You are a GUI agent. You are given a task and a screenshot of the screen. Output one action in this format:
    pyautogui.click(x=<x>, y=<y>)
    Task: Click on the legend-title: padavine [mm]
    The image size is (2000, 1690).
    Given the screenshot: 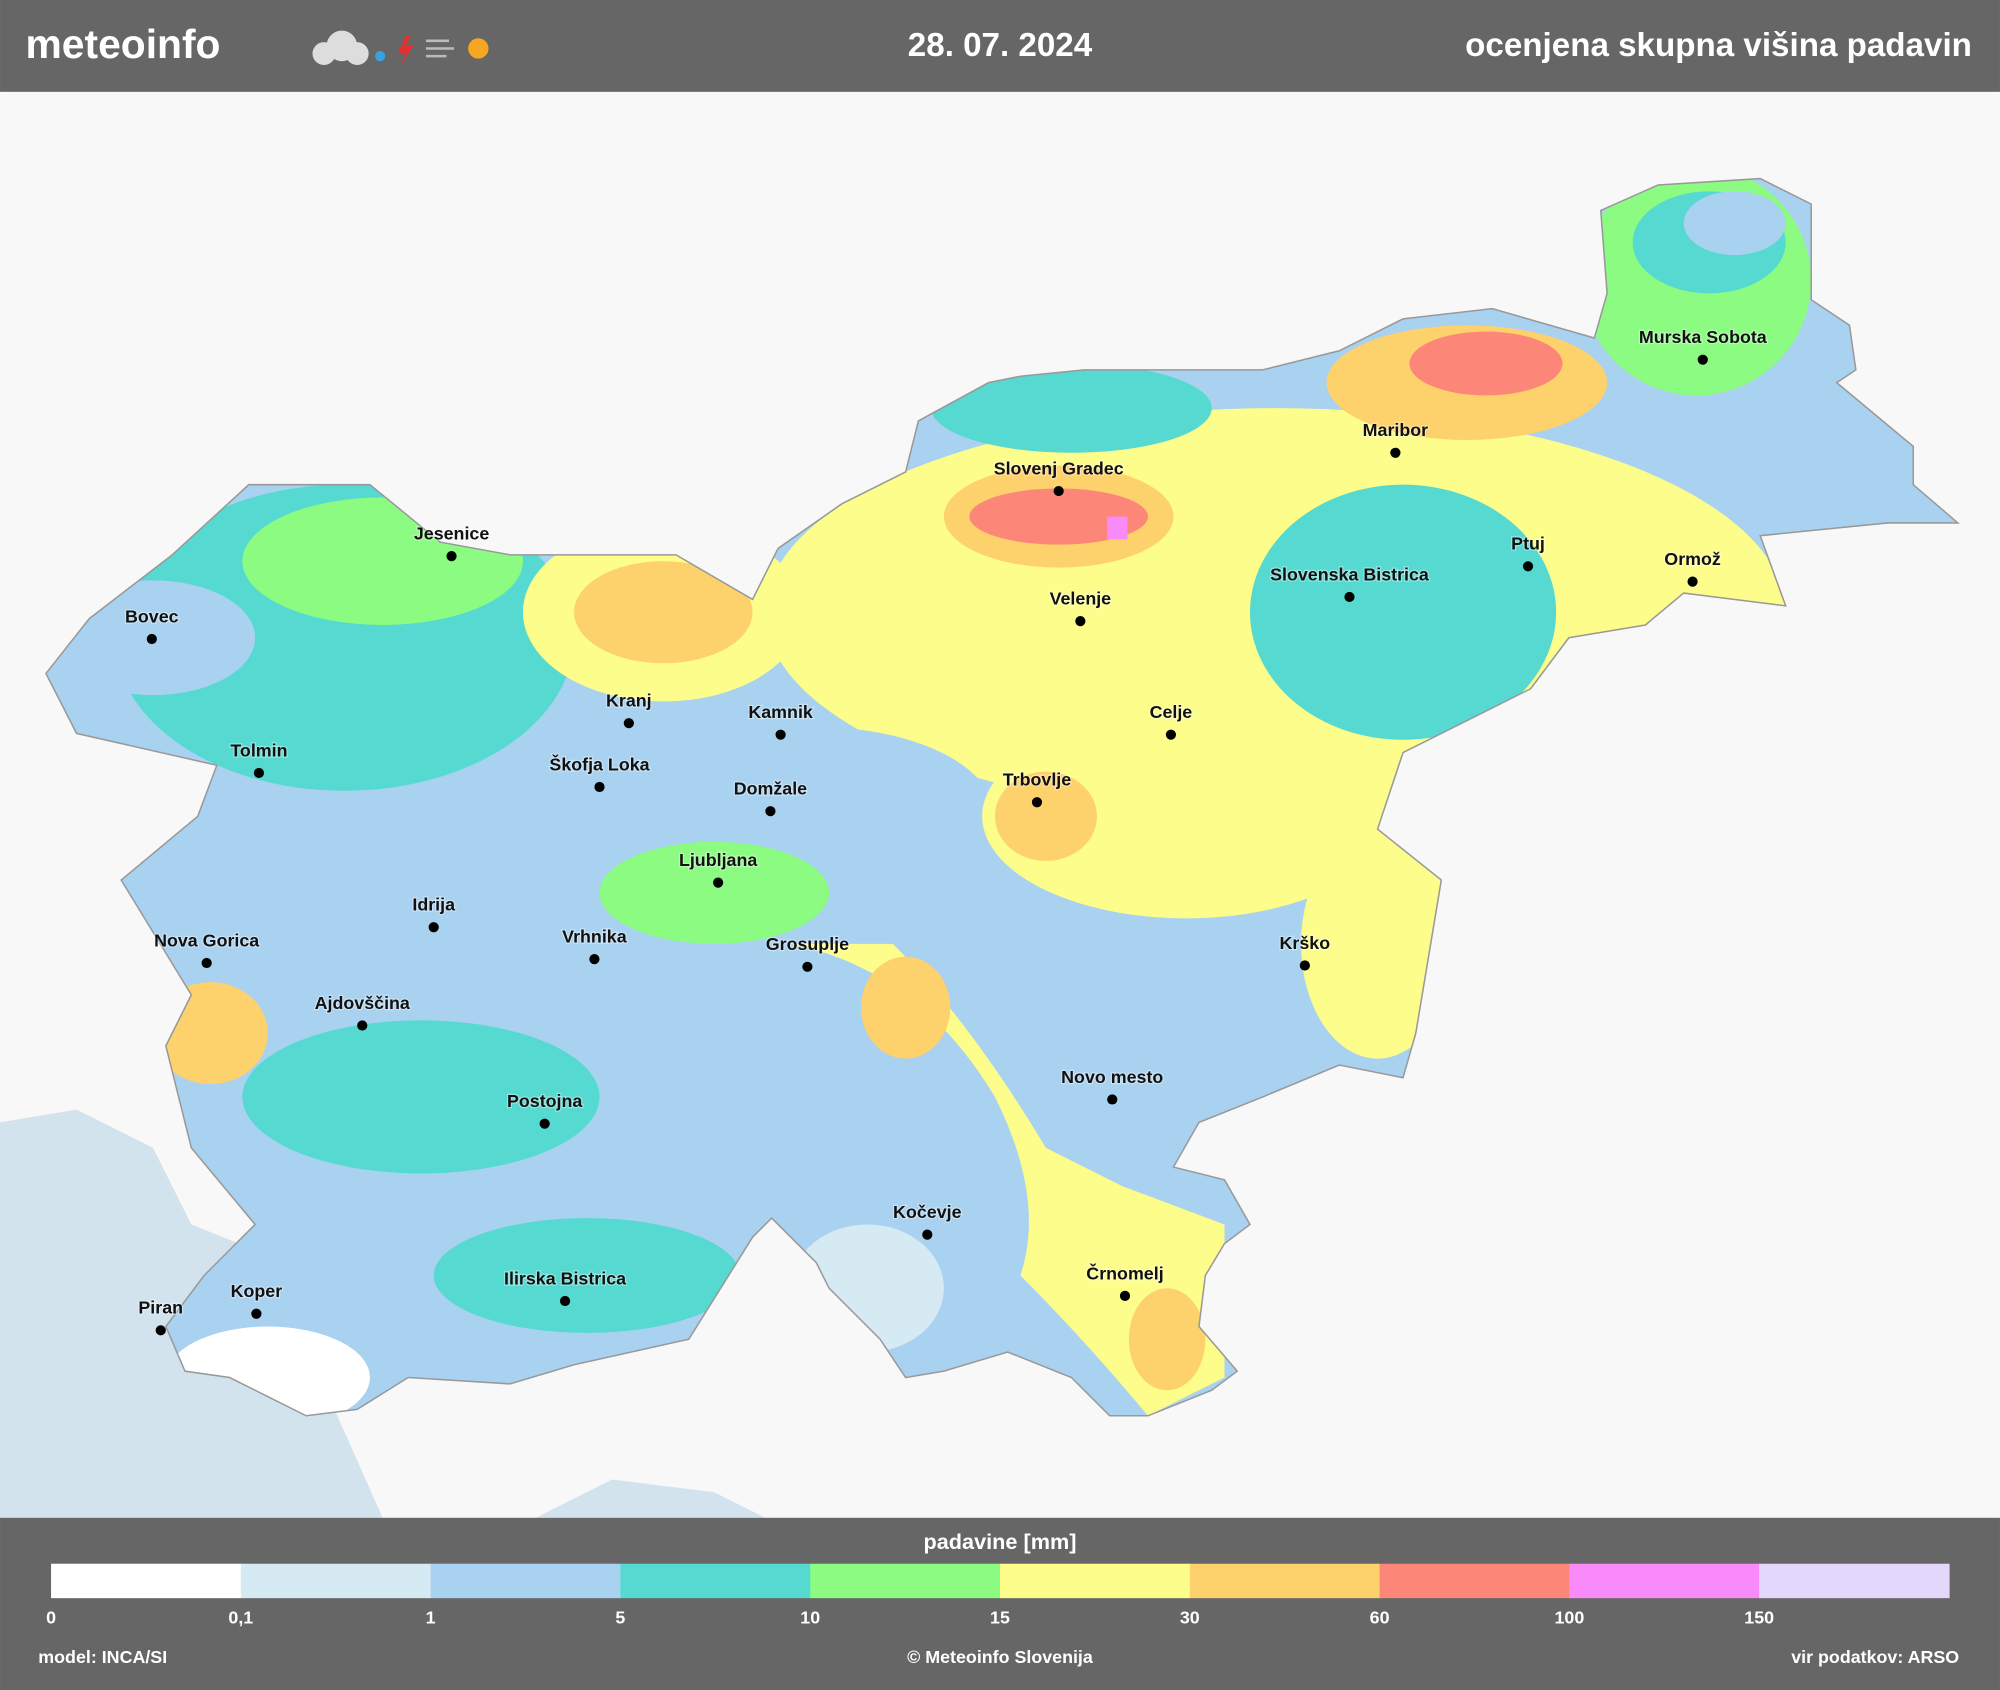 What is the action you would take?
    pyautogui.click(x=1000, y=1541)
    